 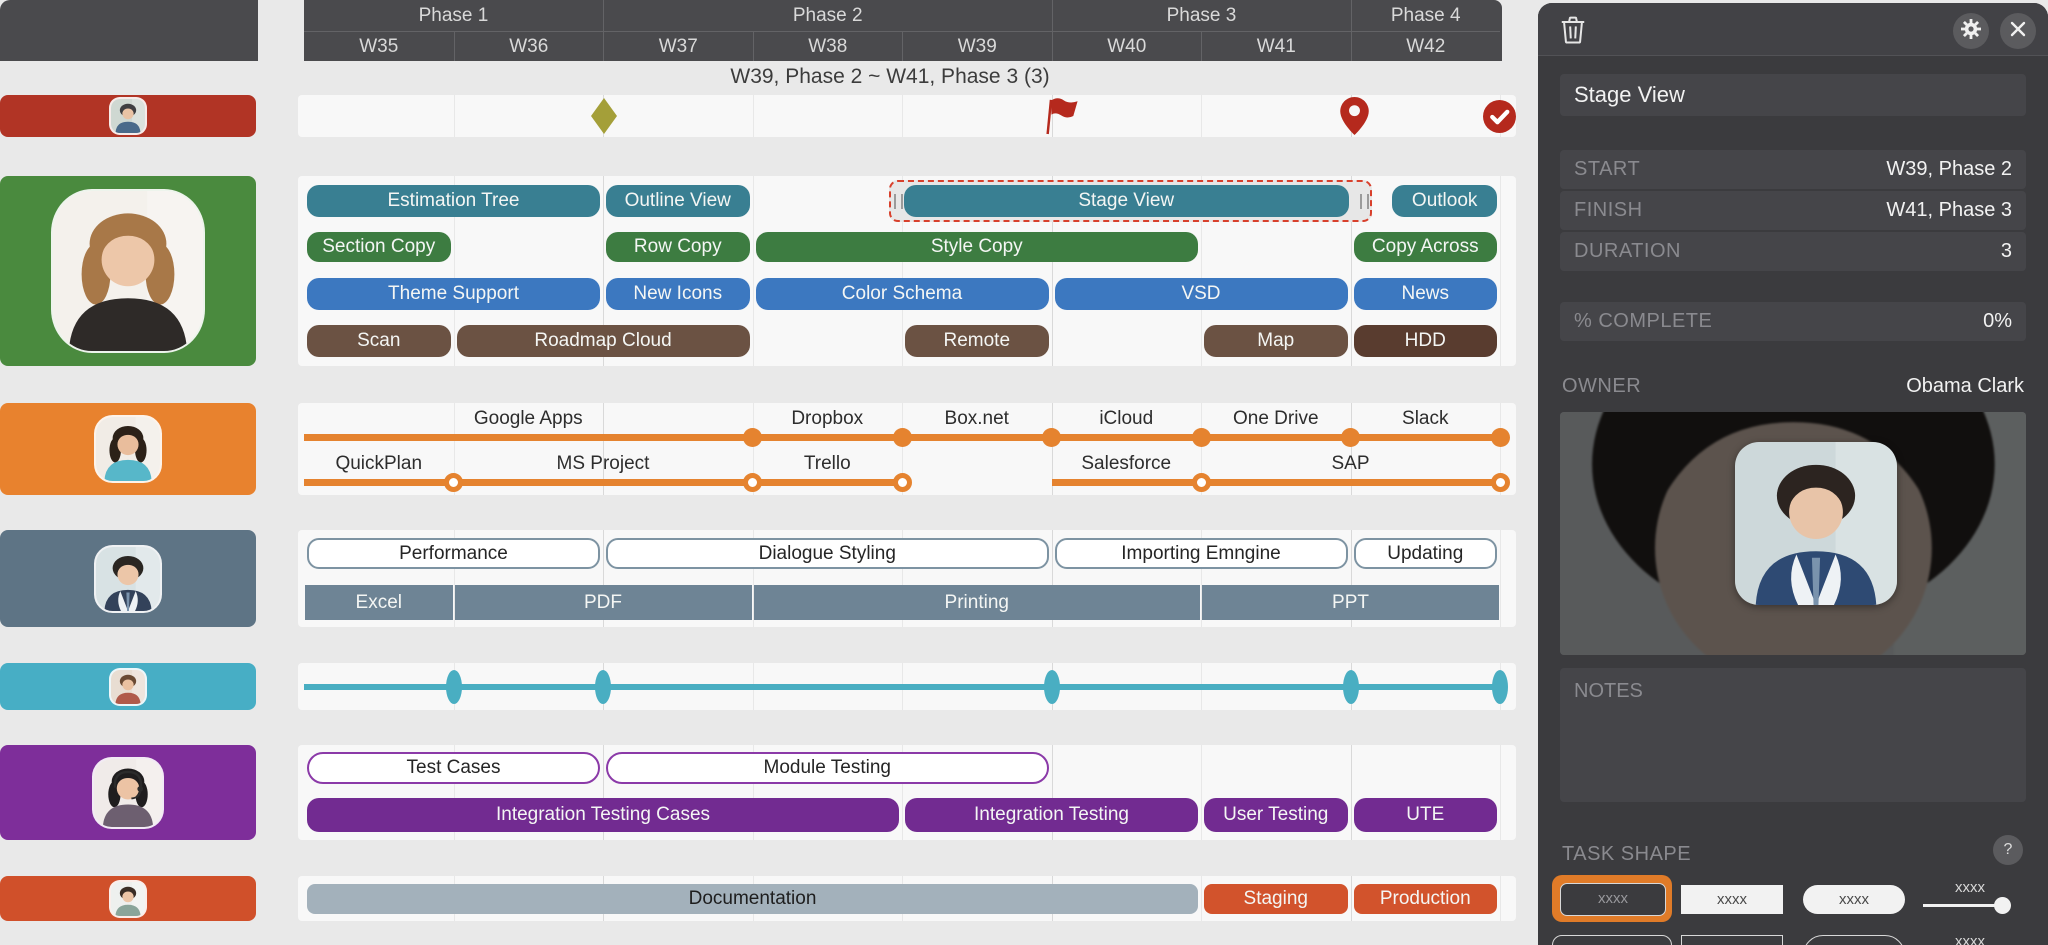 What do you see at coordinates (453, 768) in the screenshot?
I see `task-bar: Test Cases` at bounding box center [453, 768].